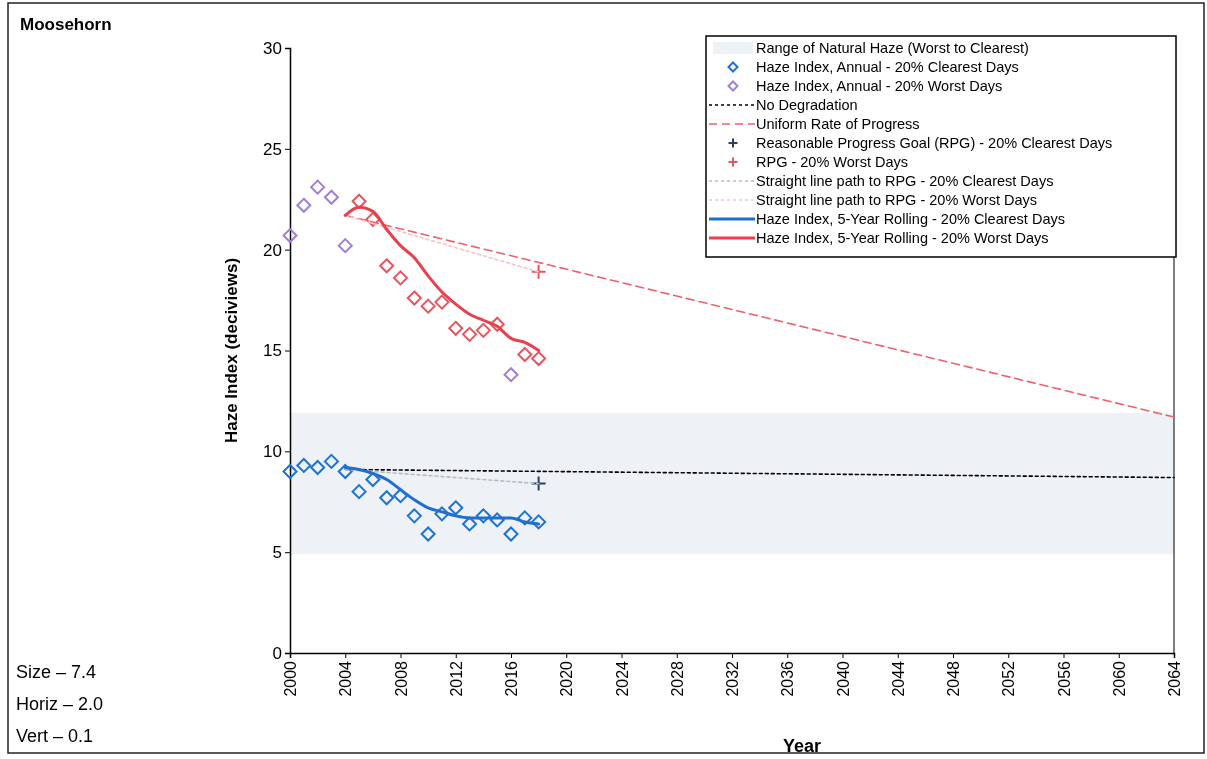 This screenshot has width=1207, height=759. Describe the element at coordinates (55, 736) in the screenshot. I see `text: Vert – 0.1` at that location.